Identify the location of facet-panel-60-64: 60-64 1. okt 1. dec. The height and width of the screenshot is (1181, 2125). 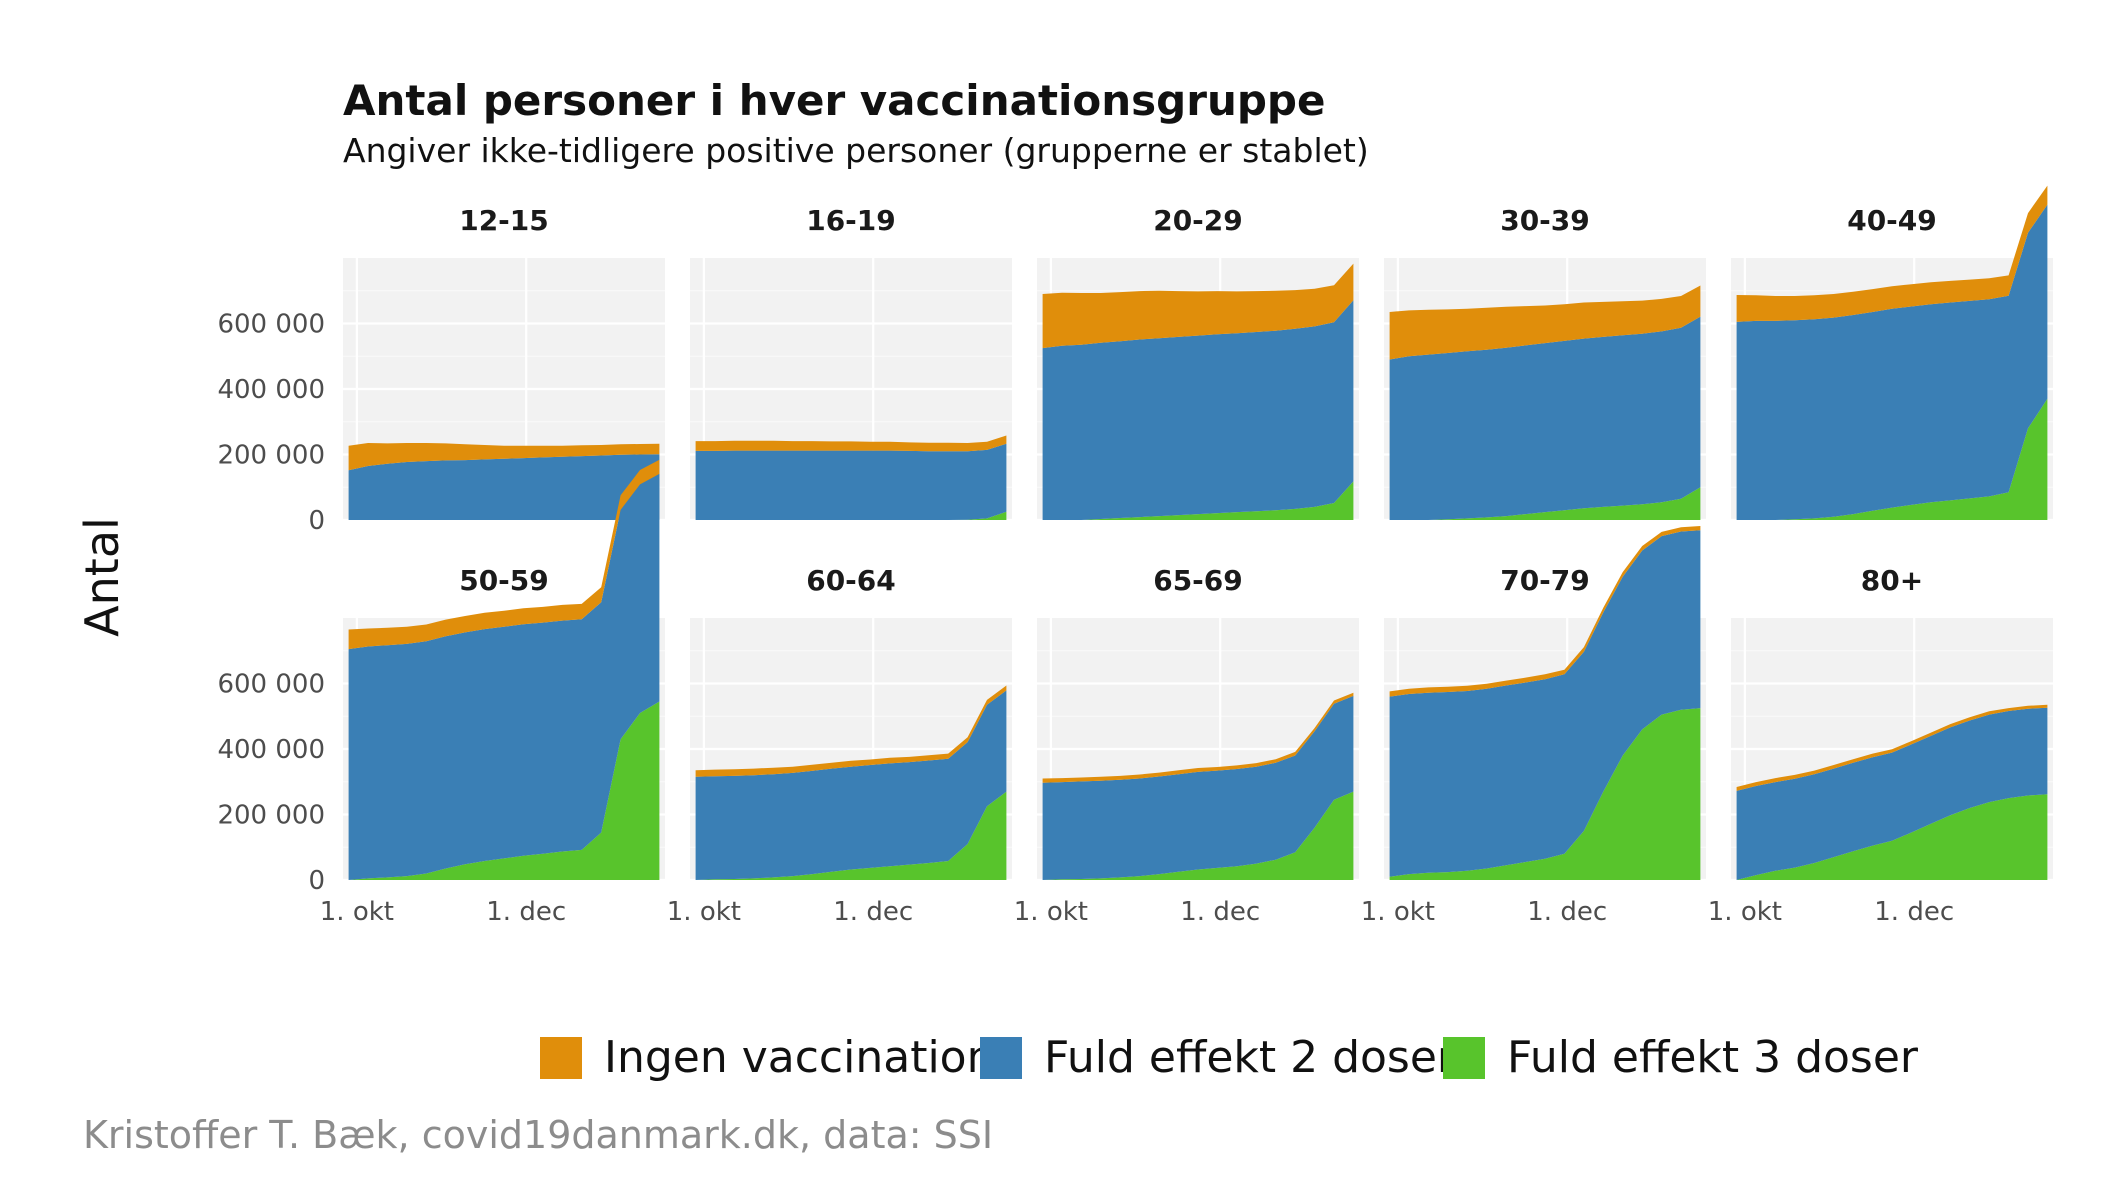
(839, 745).